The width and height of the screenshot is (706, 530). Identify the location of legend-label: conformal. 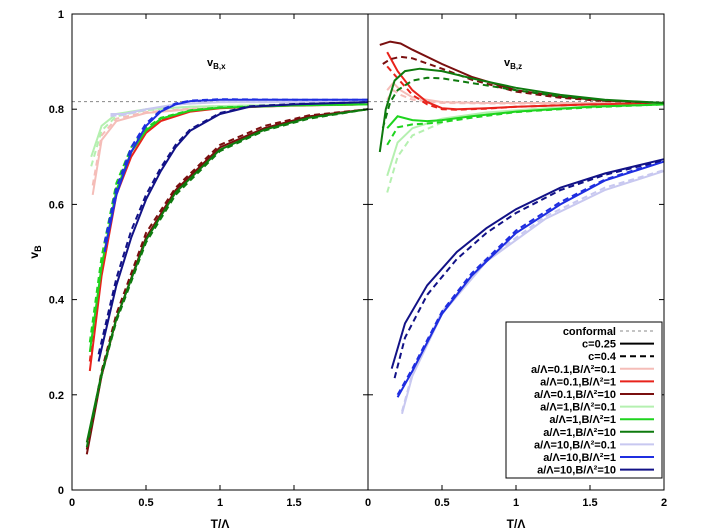
(589, 332).